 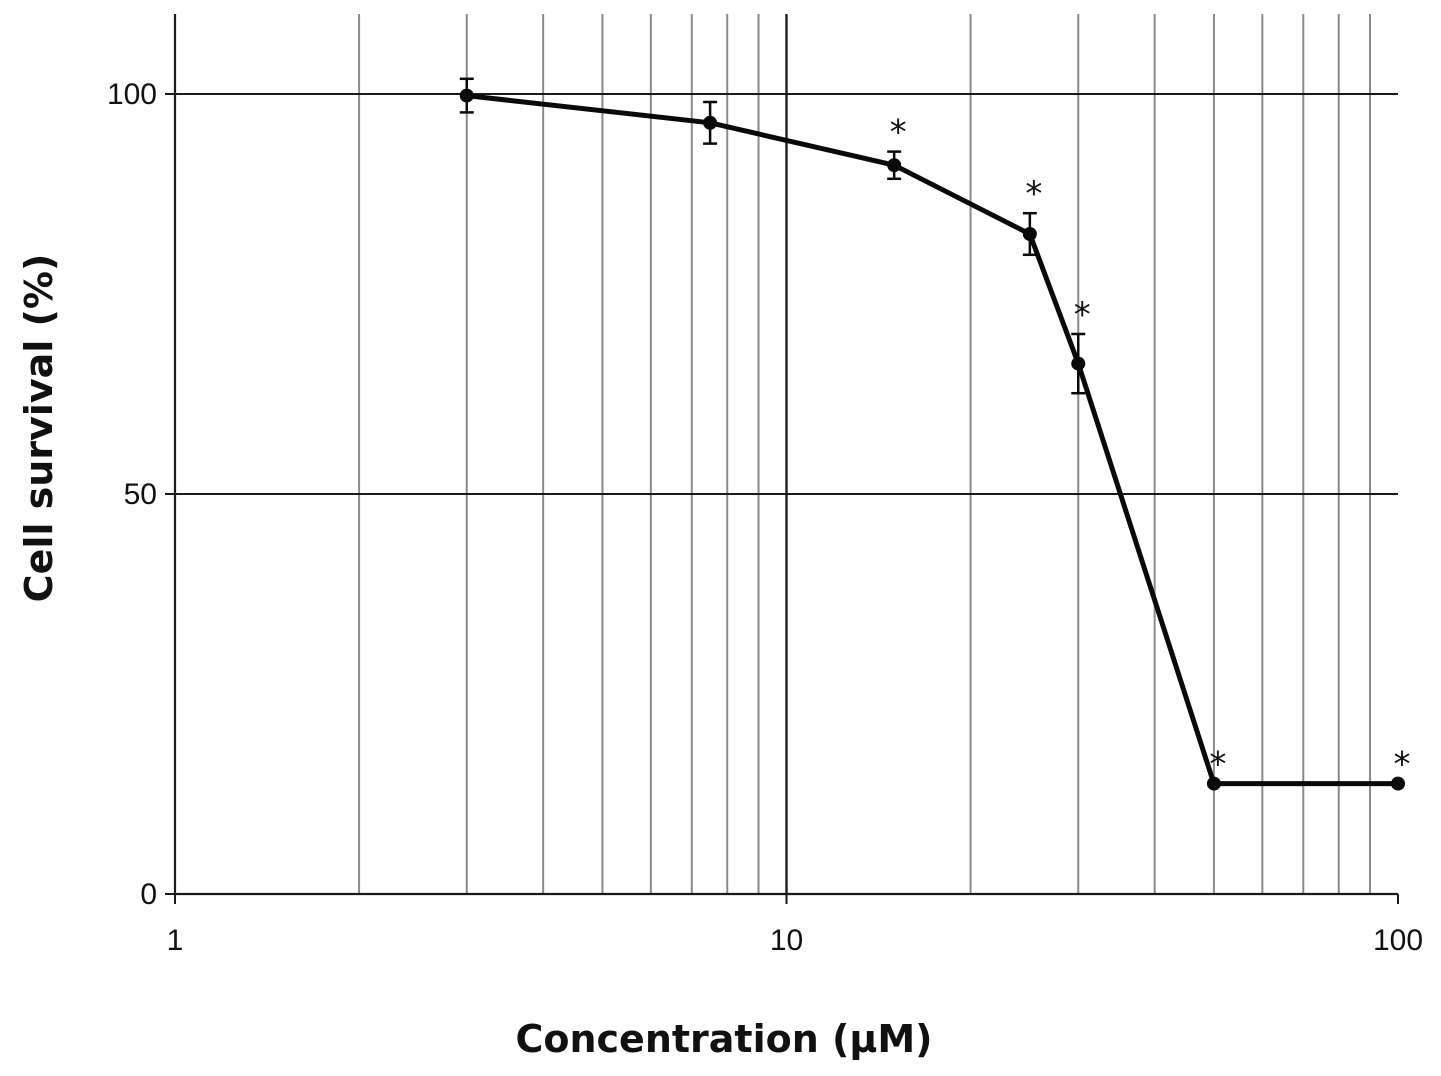 I want to click on x-tick-labels: 1 10 100, so click(x=795, y=940).